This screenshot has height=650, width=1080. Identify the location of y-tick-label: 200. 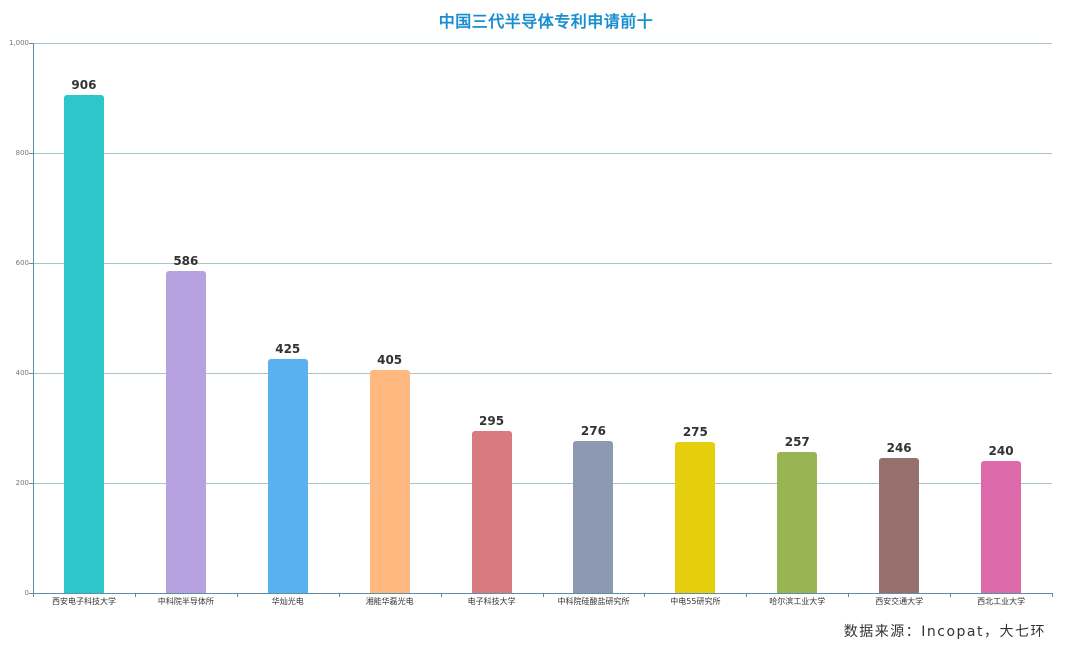
(22, 483).